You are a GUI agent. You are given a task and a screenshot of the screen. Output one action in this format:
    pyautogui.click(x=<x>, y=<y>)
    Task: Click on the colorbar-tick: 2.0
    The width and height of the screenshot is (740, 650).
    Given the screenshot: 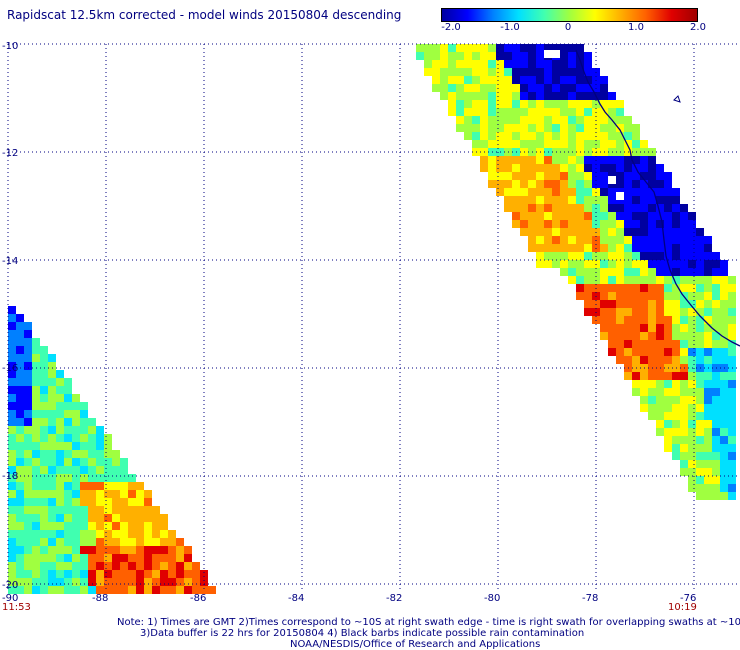 What is the action you would take?
    pyautogui.click(x=698, y=27)
    